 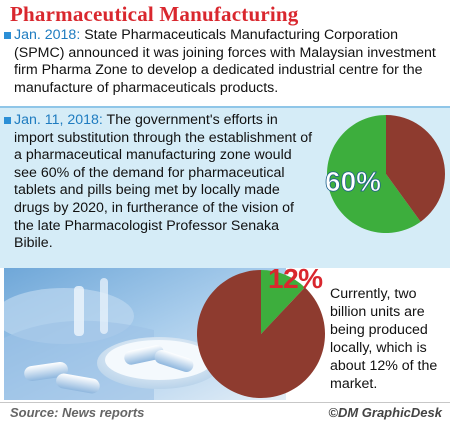 I want to click on news-item-date: Jan. 2018:, so click(x=47, y=35).